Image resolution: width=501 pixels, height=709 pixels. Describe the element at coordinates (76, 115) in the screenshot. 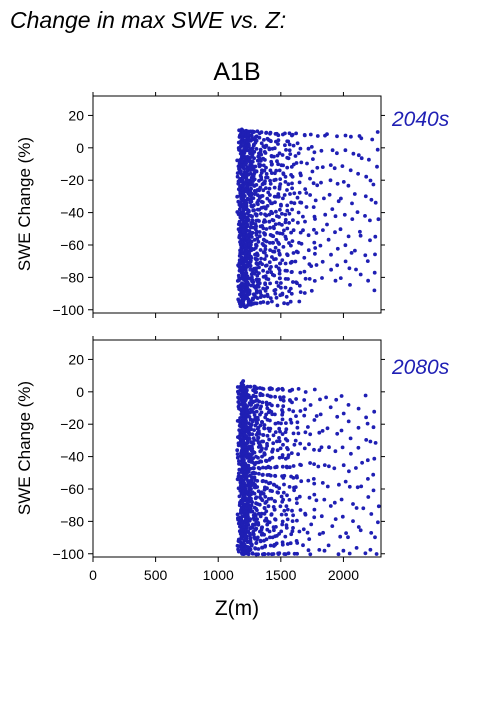

I see `y-tick-label: 20` at that location.